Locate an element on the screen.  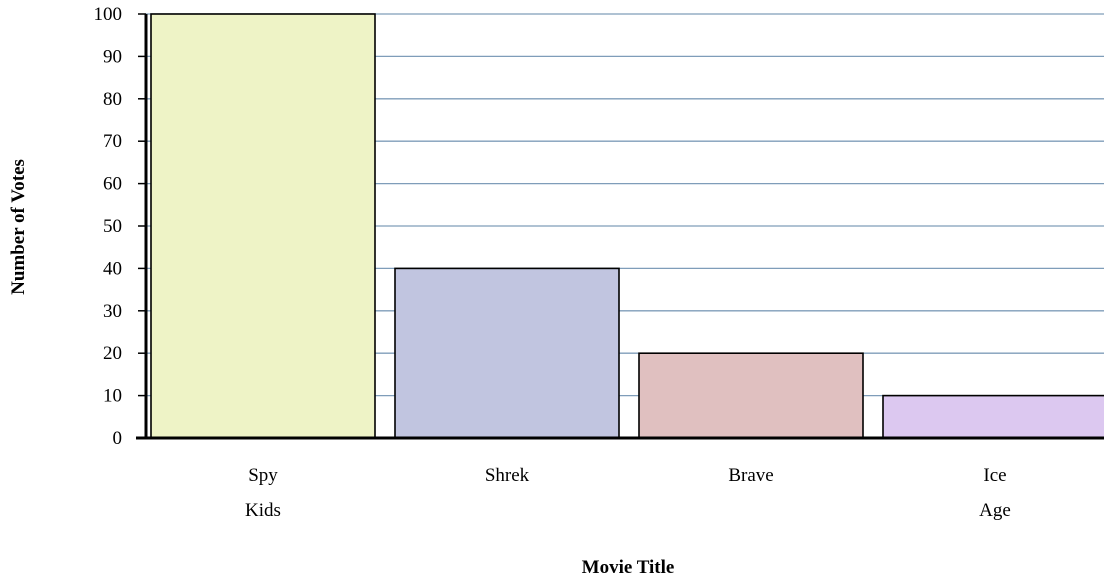
y-tick-label: 40 is located at coordinates (112, 268).